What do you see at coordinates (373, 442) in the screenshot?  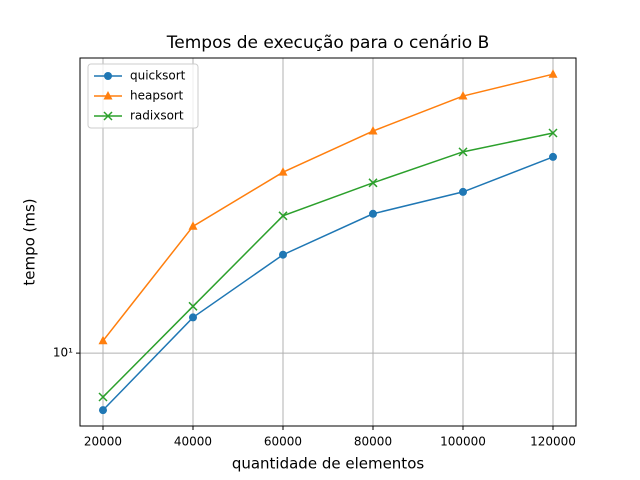 I see `x-tick-label: 80000` at bounding box center [373, 442].